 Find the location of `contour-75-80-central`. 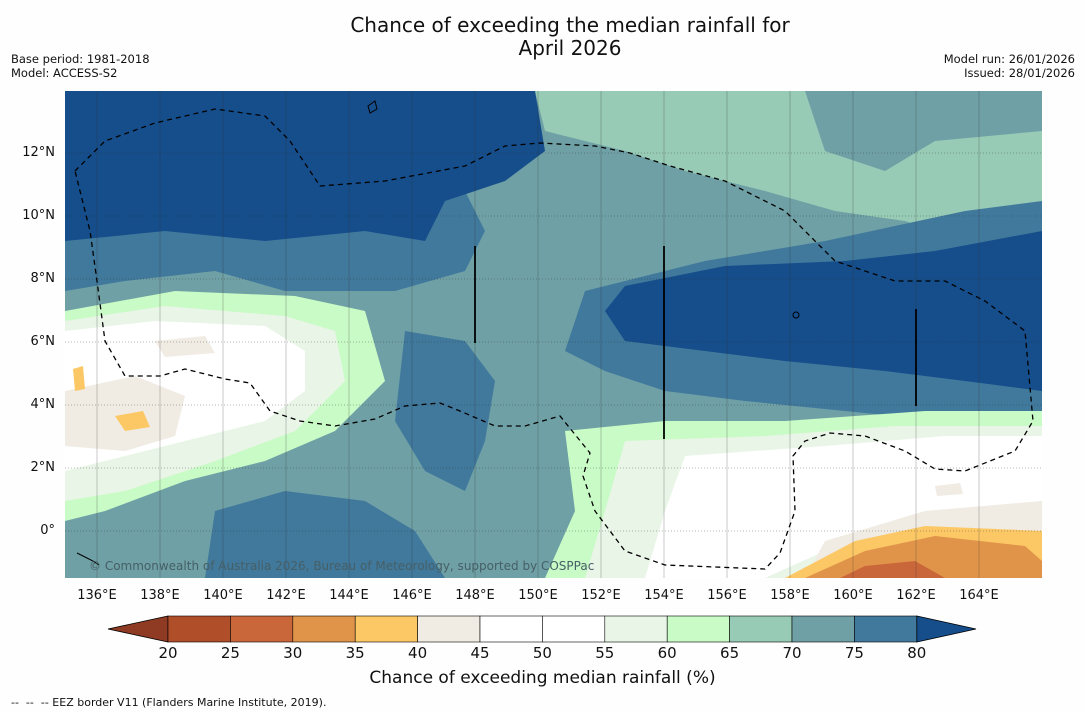

contour-75-80-central is located at coordinates (445, 411).